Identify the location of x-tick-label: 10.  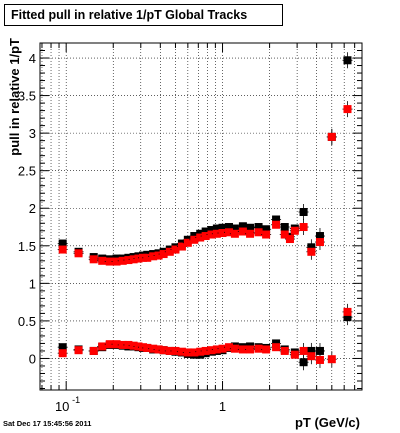
(62, 406).